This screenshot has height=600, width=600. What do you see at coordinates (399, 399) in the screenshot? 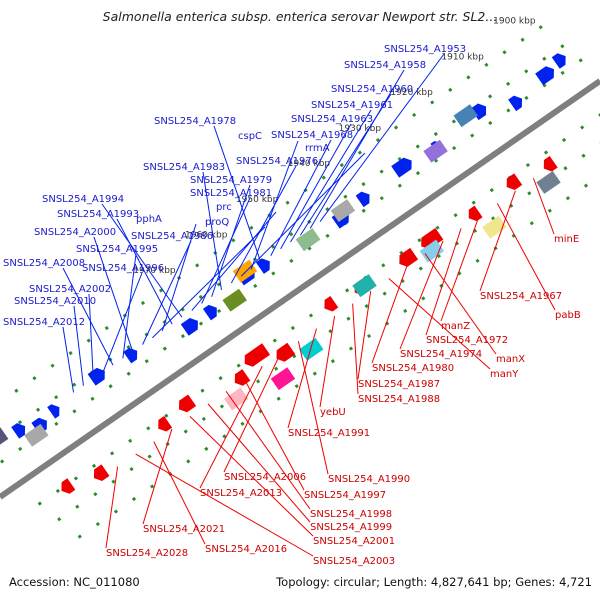
I see `reverse-gene-label: SNSL254_A1988` at bounding box center [399, 399].